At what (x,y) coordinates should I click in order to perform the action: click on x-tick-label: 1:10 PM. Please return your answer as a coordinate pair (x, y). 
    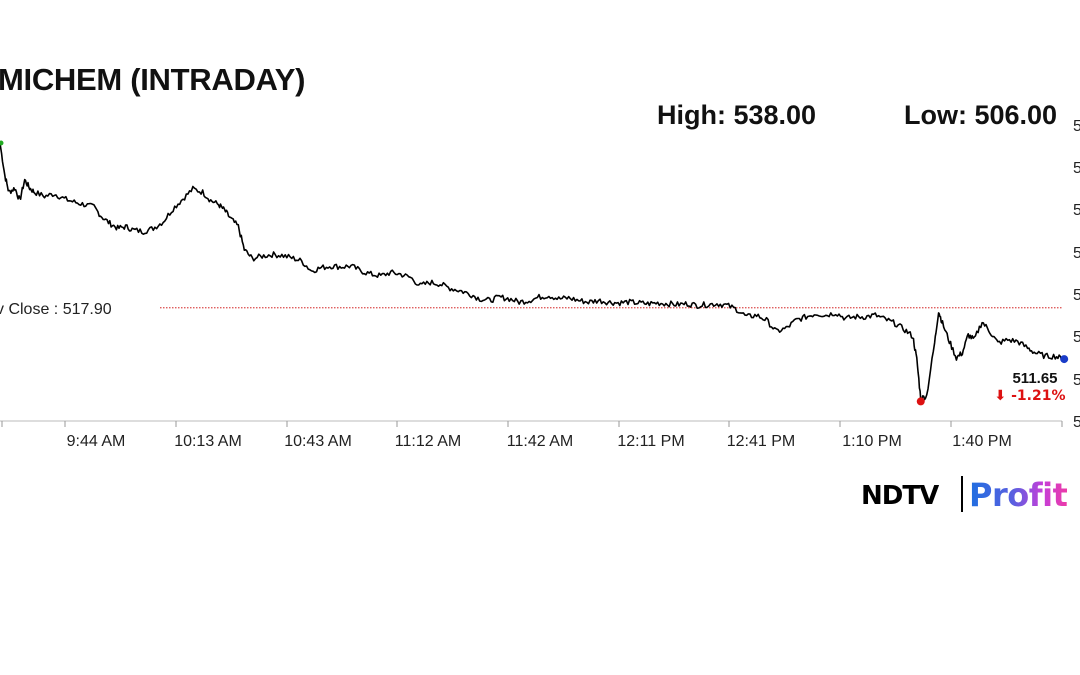
    Looking at the image, I should click on (872, 441).